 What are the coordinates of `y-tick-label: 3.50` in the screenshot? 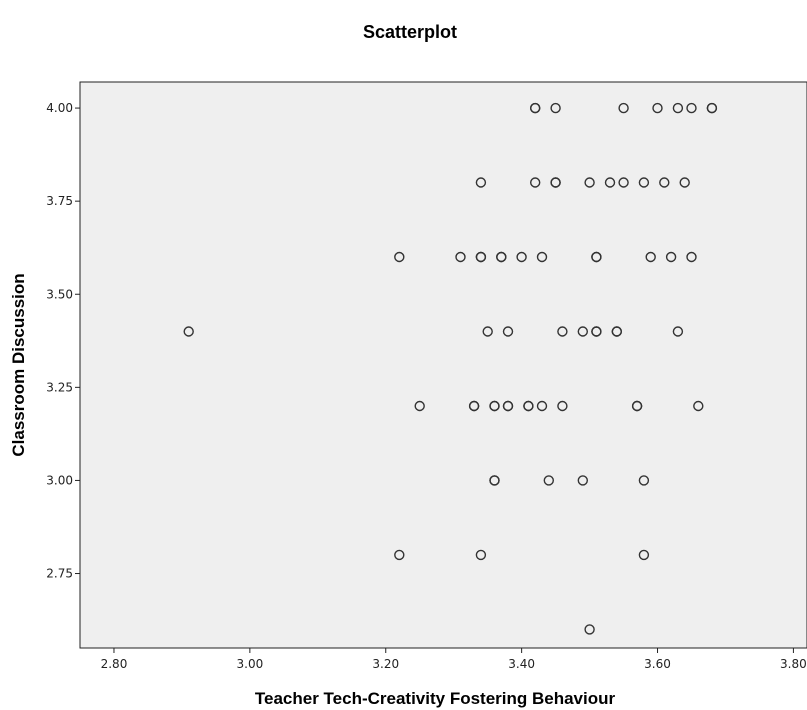 It's located at (59, 294).